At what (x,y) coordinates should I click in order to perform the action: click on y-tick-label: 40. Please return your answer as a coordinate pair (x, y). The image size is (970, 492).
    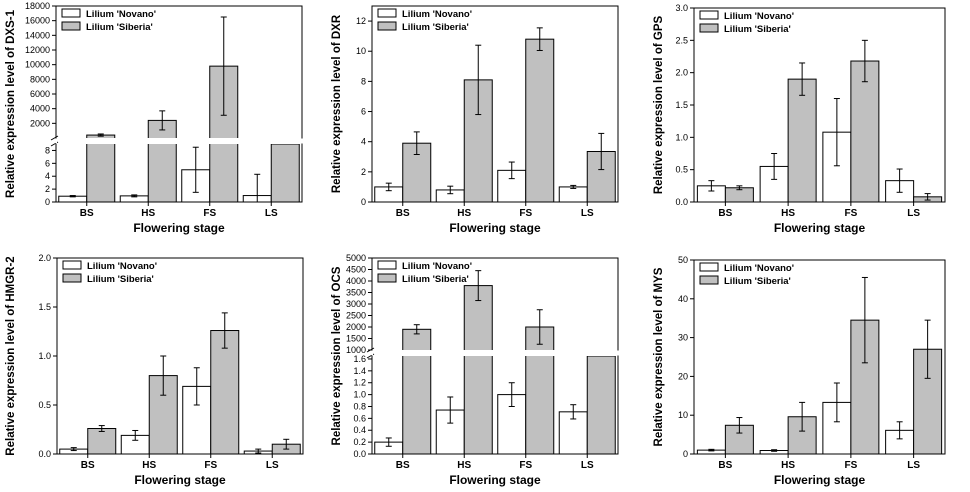
    Looking at the image, I should click on (683, 299).